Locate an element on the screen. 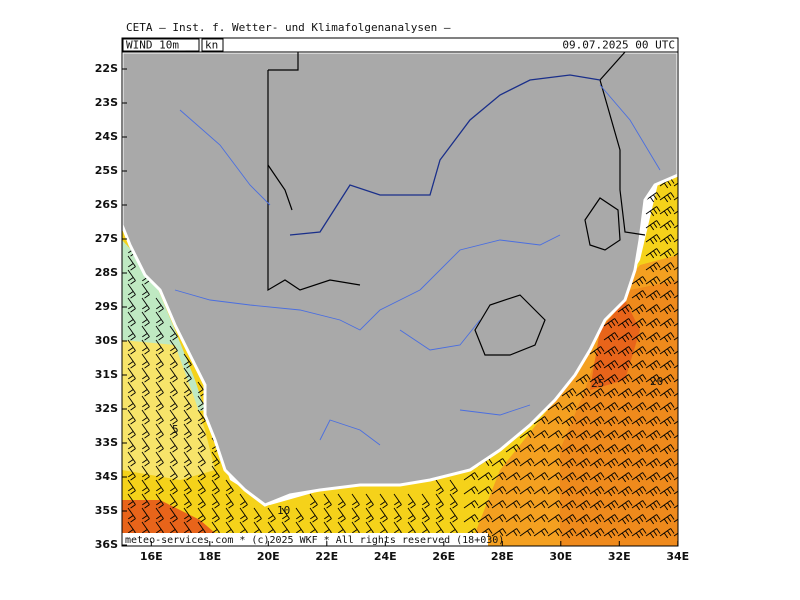 This screenshot has width=800, height=600. contour-label: 10 is located at coordinates (283, 510).